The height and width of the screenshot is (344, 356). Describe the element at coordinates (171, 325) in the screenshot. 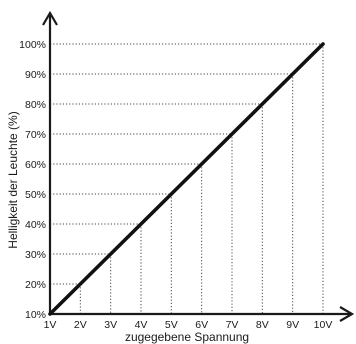

I see `x-tick-label: 5V` at that location.